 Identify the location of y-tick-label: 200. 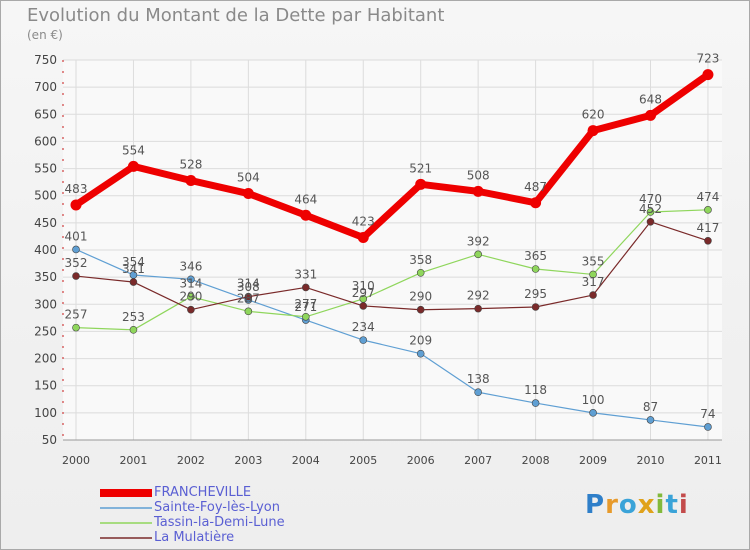
(45, 359).